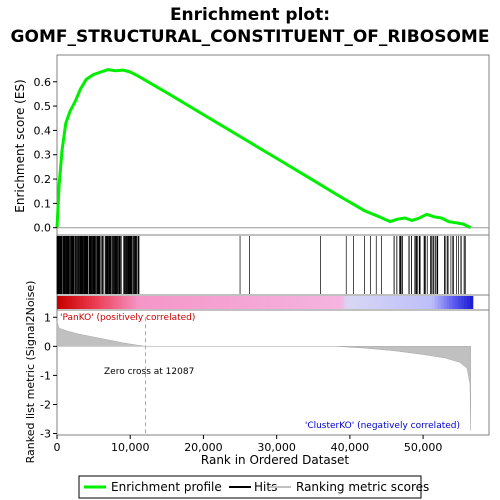 The width and height of the screenshot is (500, 500). I want to click on metric-y-tick-label: 1, so click(47, 317).